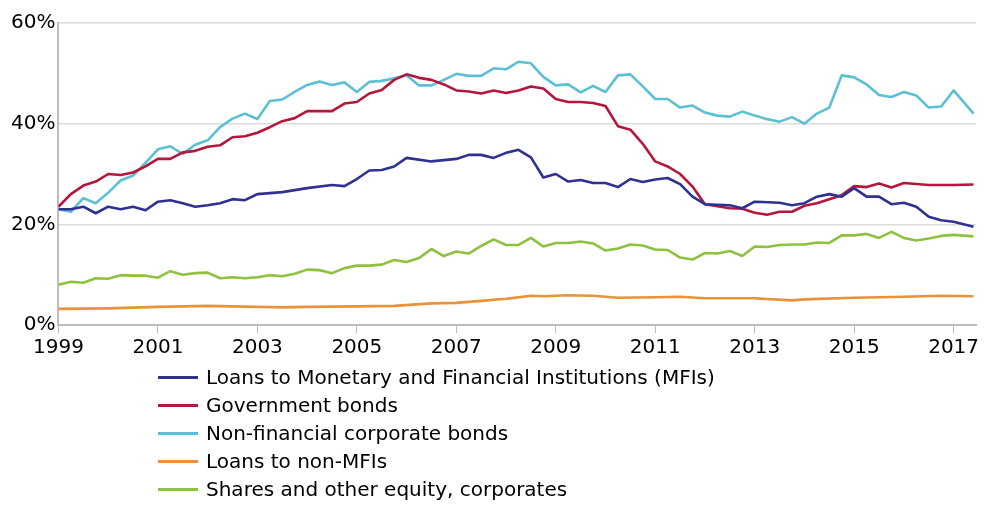 Image resolution: width=1002 pixels, height=523 pixels. What do you see at coordinates (954, 346) in the screenshot?
I see `x-tick-label: 2017` at bounding box center [954, 346].